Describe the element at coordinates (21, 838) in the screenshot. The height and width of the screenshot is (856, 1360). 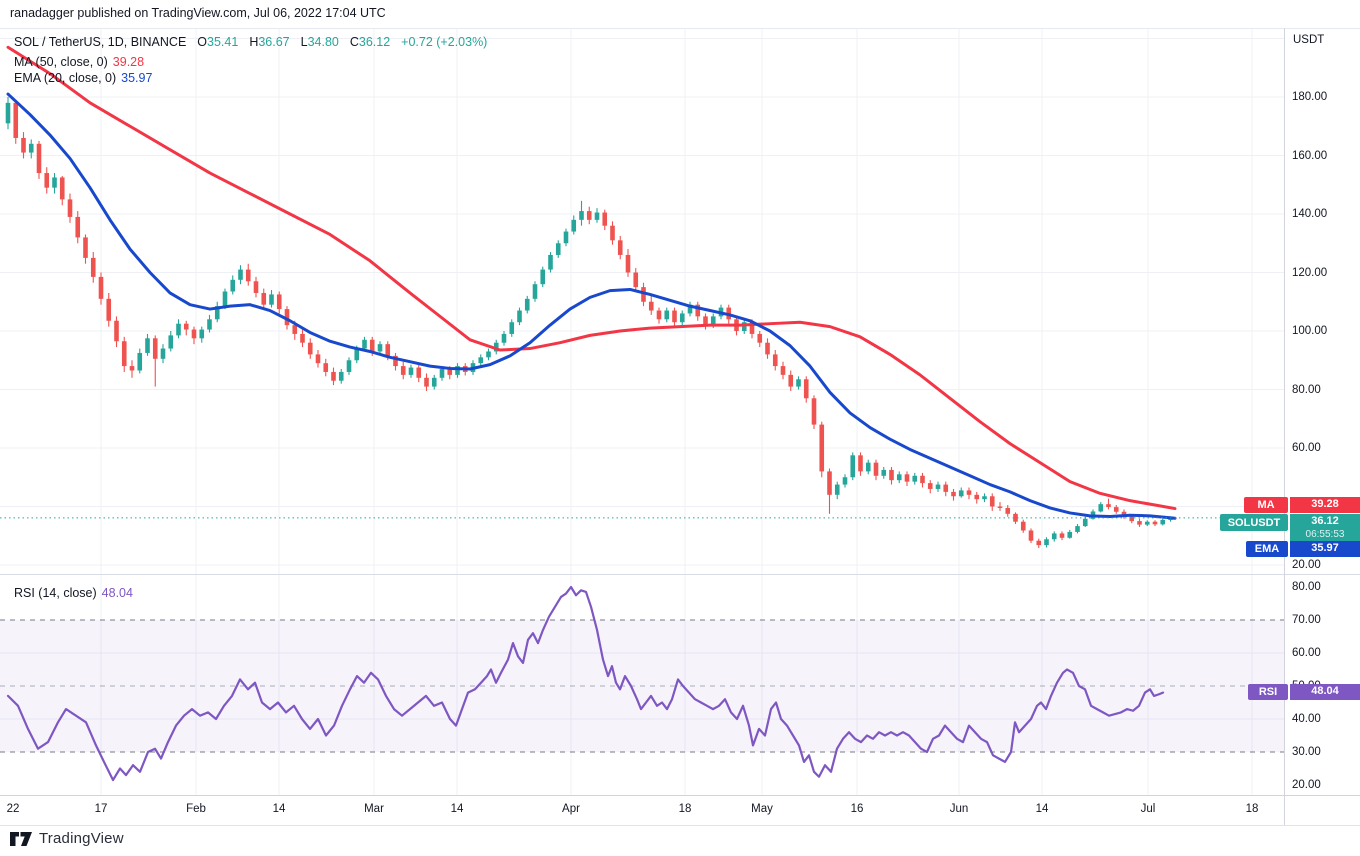
I see `tradingview-logo-icon` at that location.